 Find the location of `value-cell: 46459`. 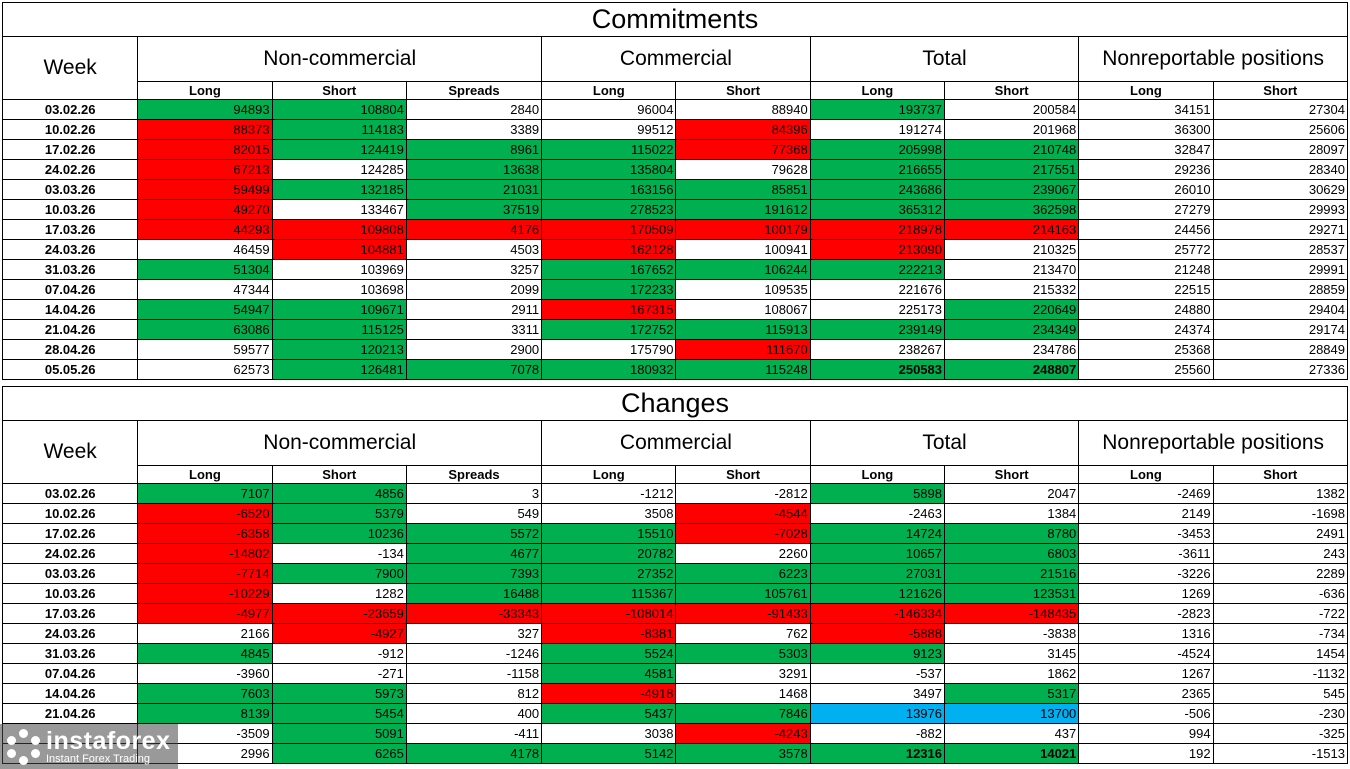

value-cell: 46459 is located at coordinates (205, 249).